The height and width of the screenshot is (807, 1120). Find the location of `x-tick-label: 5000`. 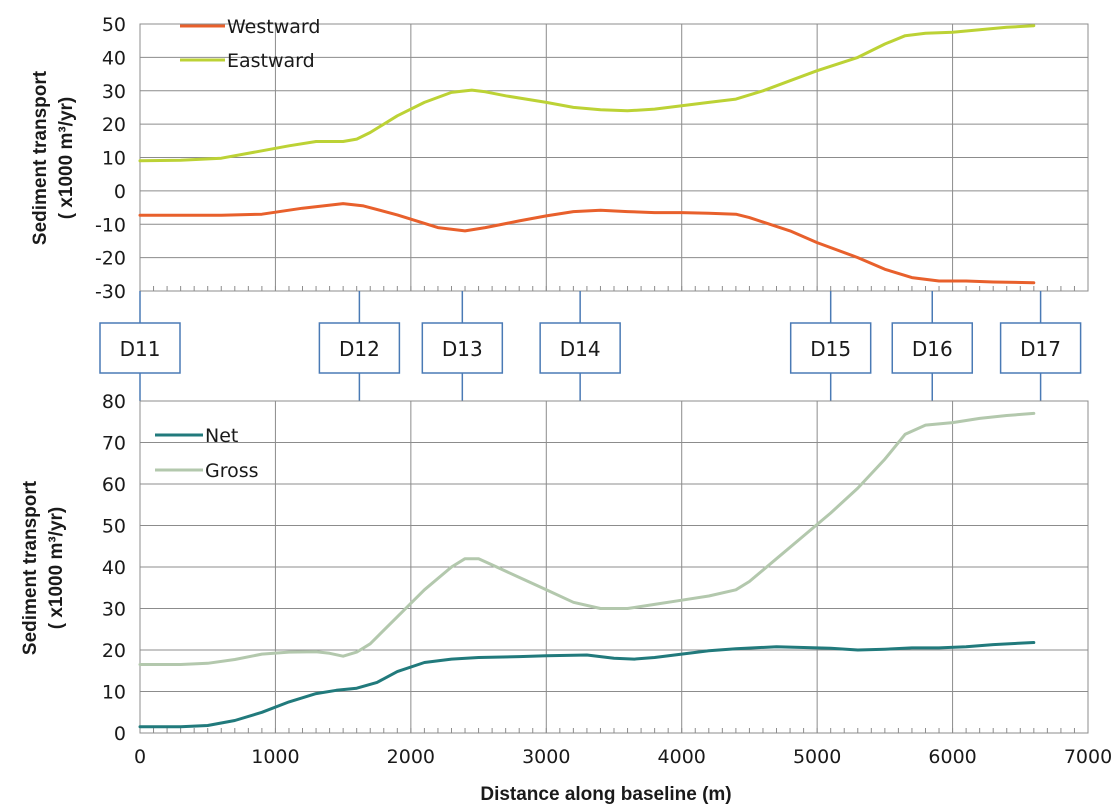

x-tick-label: 5000 is located at coordinates (817, 757).